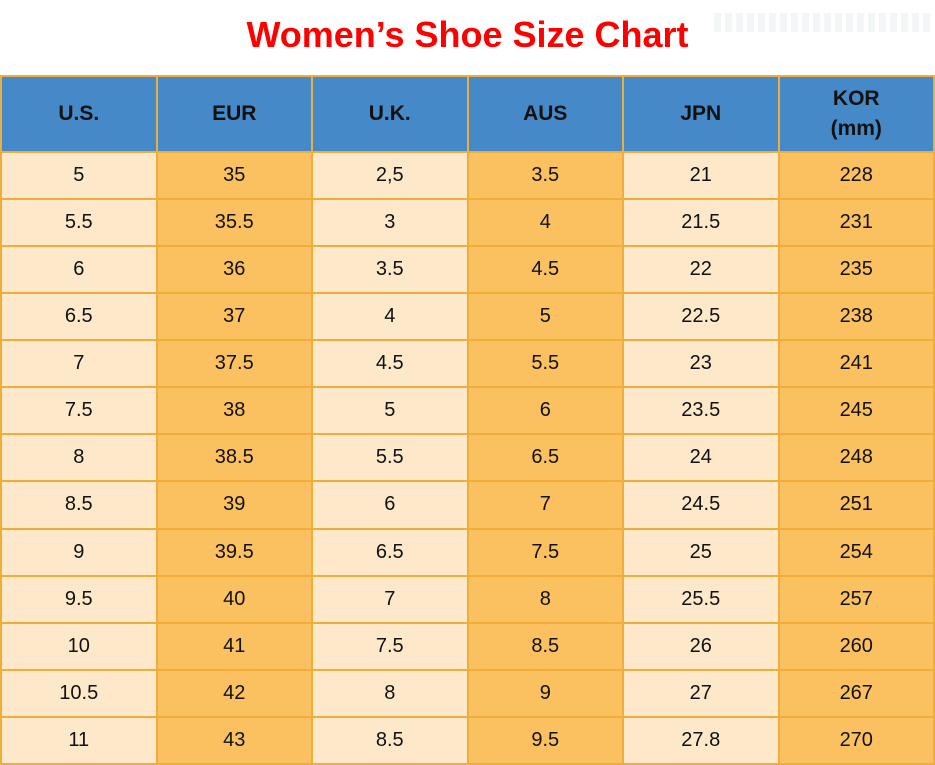 The image size is (935, 765). I want to click on table-cell: 43, so click(234, 740).